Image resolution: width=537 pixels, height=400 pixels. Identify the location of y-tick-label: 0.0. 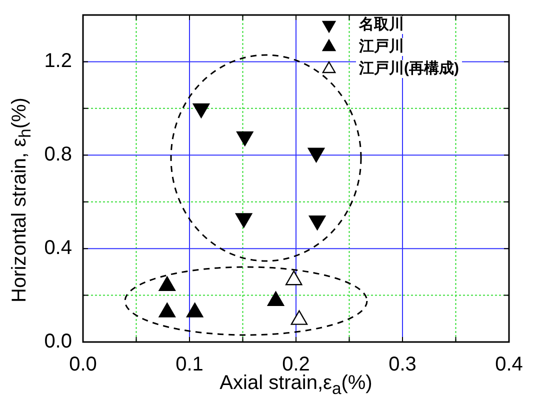
(58, 341).